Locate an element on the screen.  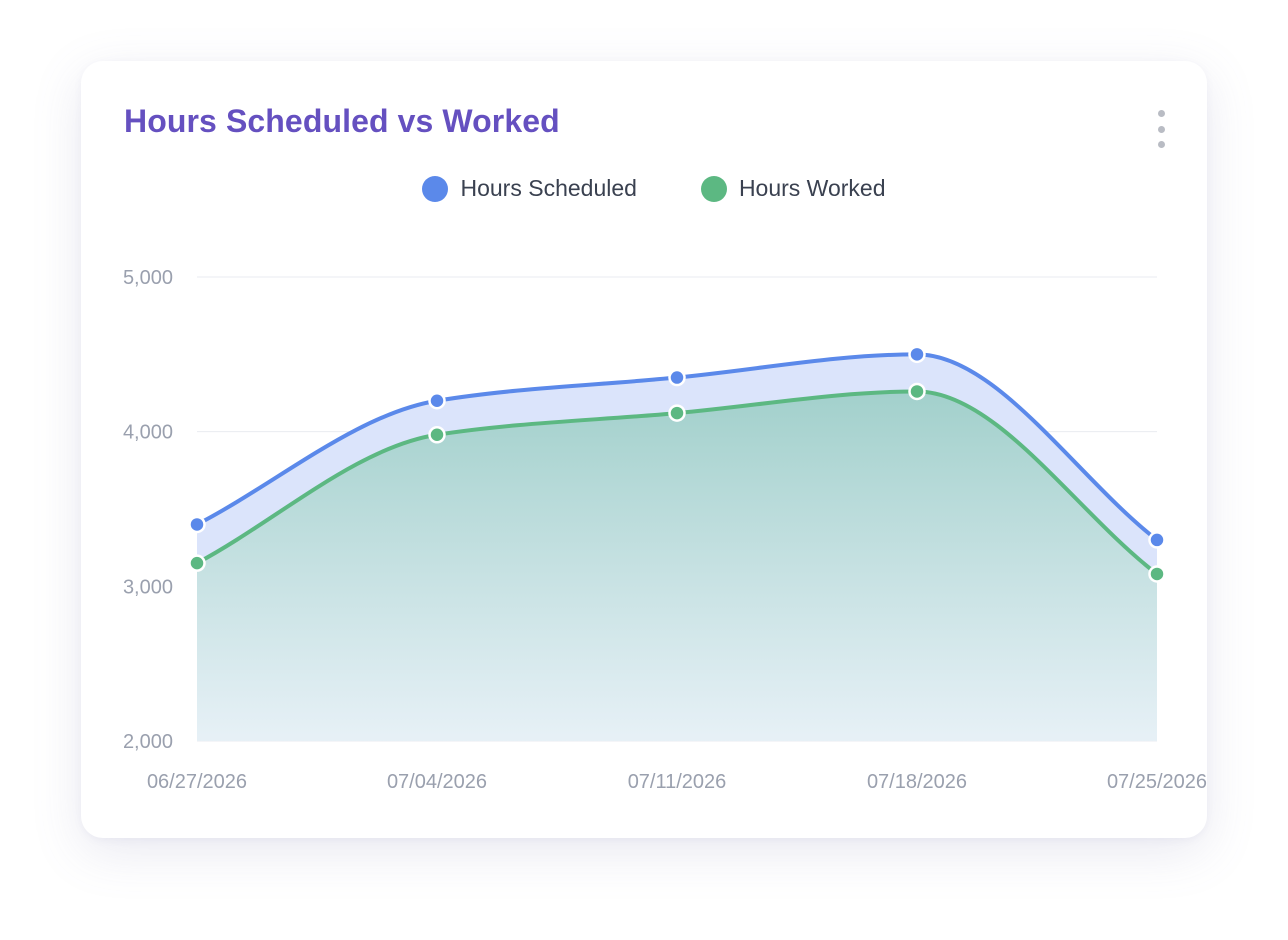
legend-label: Hours Scheduled is located at coordinates (548, 188).